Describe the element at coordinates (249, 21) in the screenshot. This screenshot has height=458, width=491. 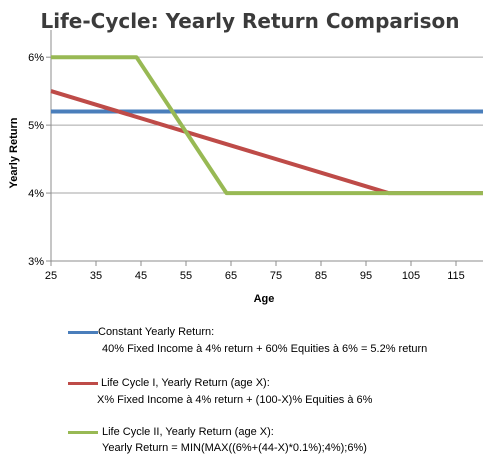
I see `chart-title: Life-Cycle: Yearly Return Comparison` at that location.